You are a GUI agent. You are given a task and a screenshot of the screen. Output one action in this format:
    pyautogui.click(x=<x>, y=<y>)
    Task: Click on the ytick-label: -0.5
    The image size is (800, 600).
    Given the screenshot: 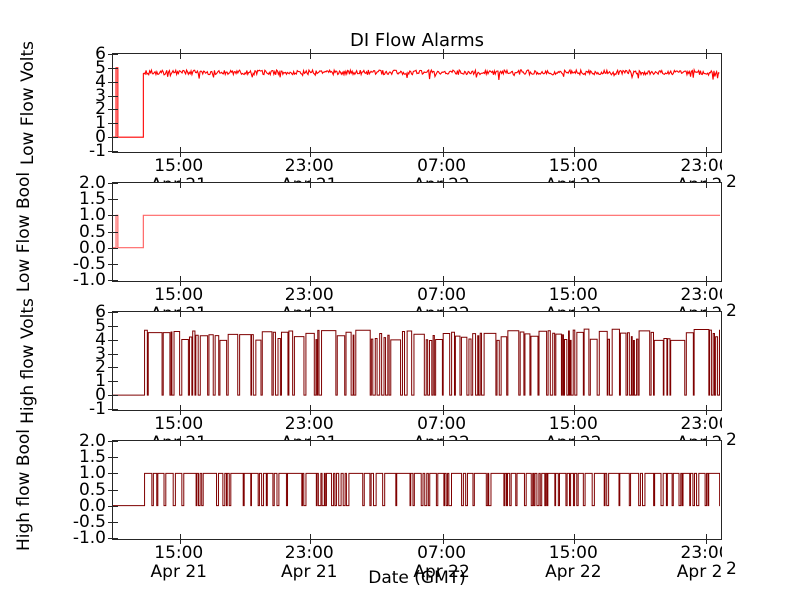 What is the action you would take?
    pyautogui.click(x=89, y=521)
    